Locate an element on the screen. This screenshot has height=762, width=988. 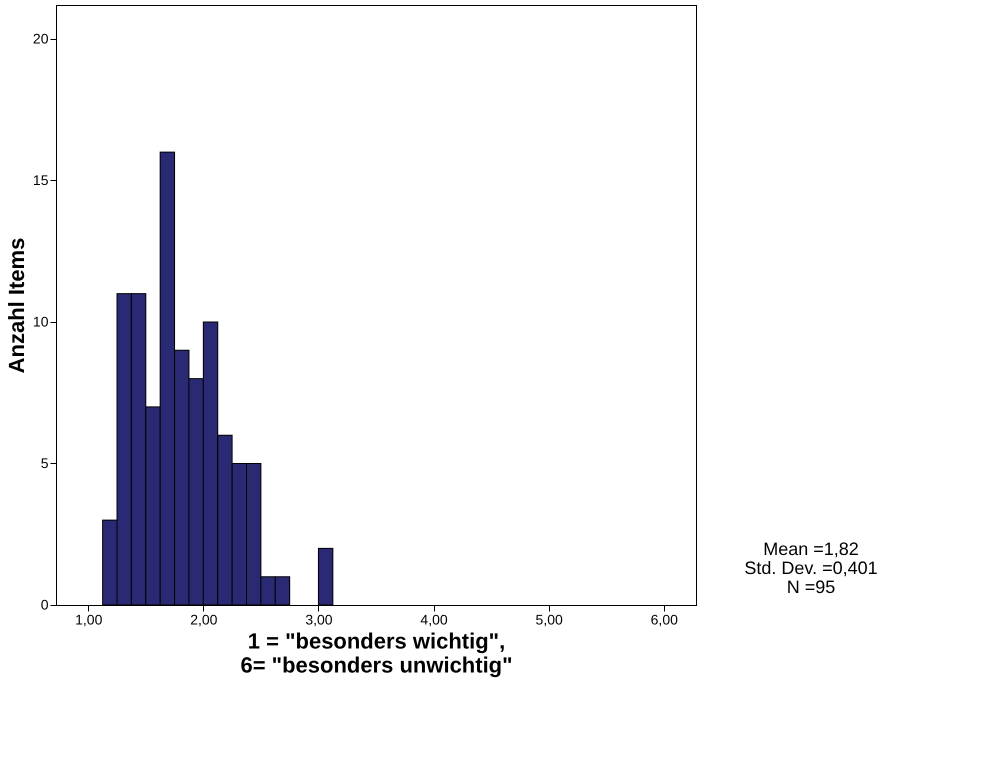
x-tick-label: 6,00 is located at coordinates (664, 620).